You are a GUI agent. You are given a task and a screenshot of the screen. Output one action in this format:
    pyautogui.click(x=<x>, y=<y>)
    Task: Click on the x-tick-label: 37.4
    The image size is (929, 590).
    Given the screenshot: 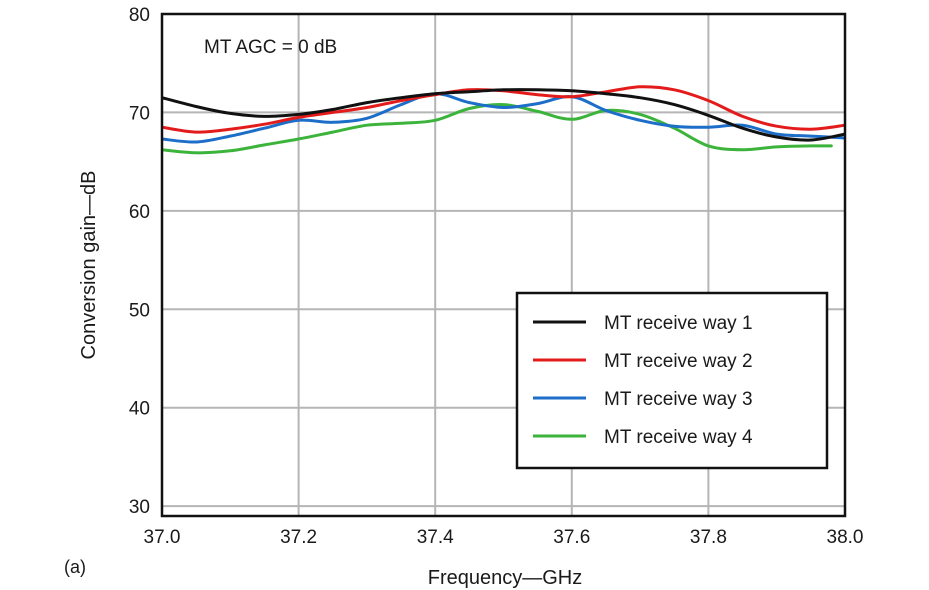 What is the action you would take?
    pyautogui.click(x=435, y=537)
    